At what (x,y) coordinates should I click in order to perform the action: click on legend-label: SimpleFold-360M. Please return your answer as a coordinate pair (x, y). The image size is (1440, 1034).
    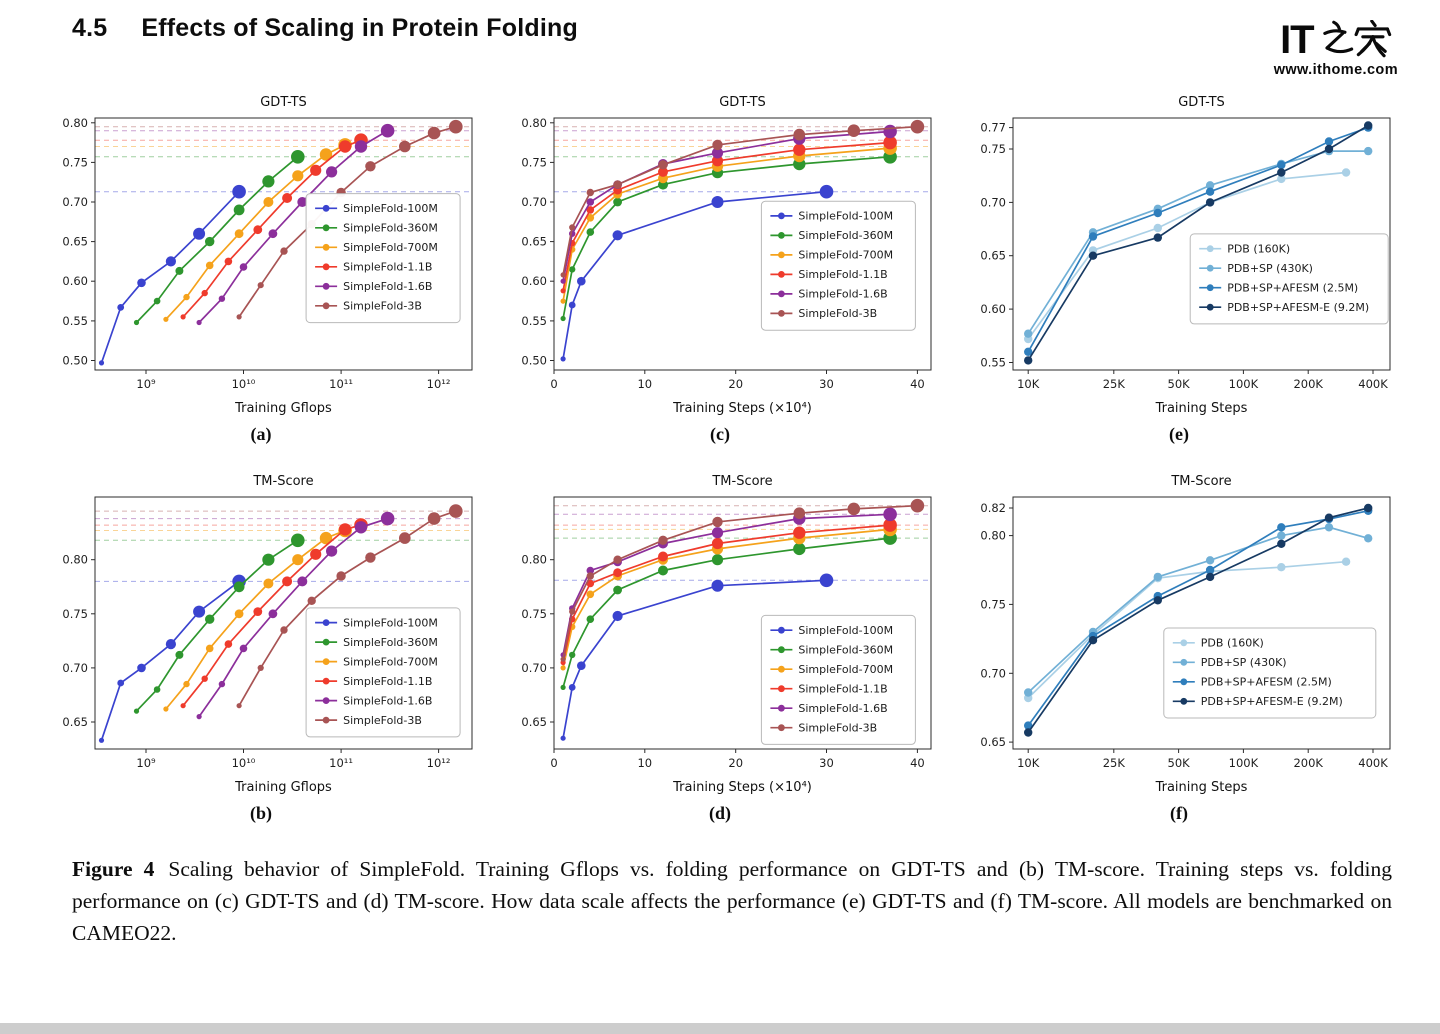
    Looking at the image, I should click on (845, 649).